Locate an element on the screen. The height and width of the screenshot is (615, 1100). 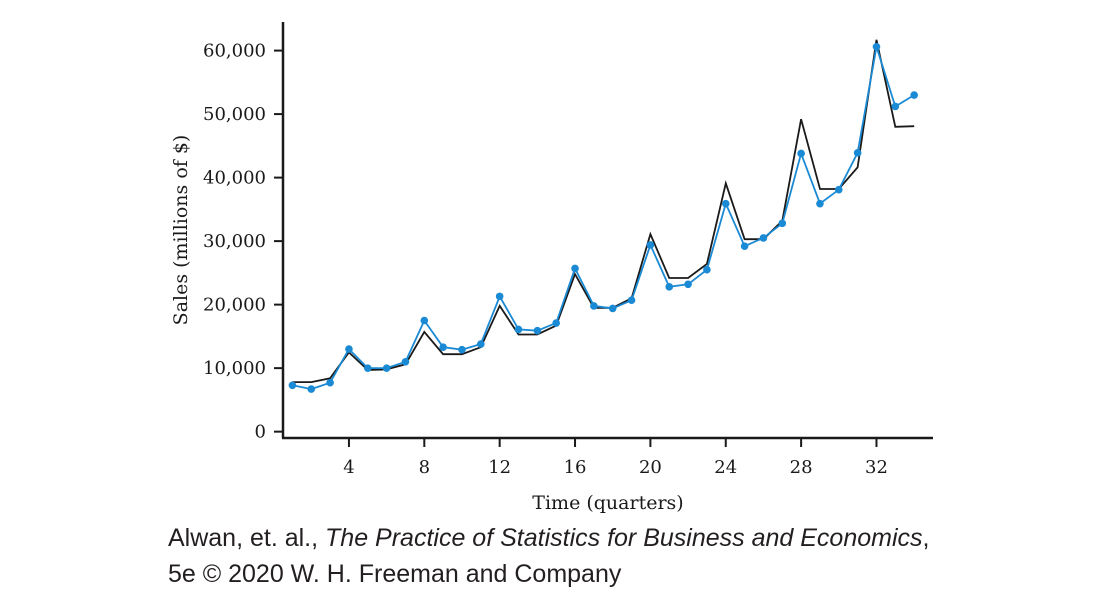
x-tick-label: 12 is located at coordinates (499, 467).